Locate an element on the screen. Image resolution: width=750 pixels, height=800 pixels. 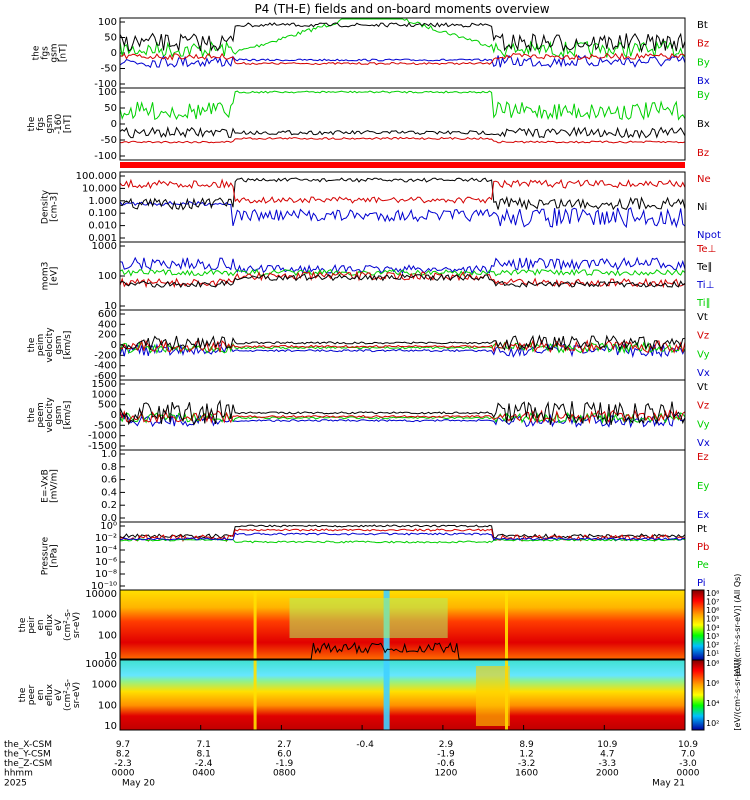
panel-6-ytick-label: -500 is located at coordinates (105, 425).